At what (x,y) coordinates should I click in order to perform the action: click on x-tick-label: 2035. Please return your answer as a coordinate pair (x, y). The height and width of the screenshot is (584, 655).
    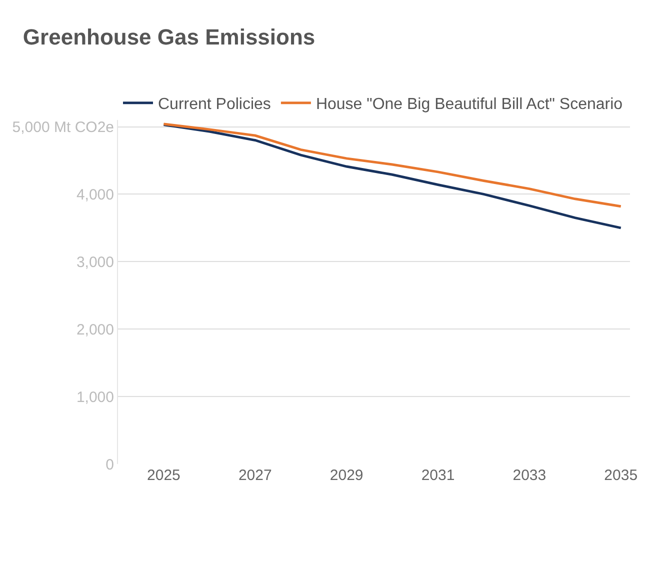
    Looking at the image, I should click on (621, 475).